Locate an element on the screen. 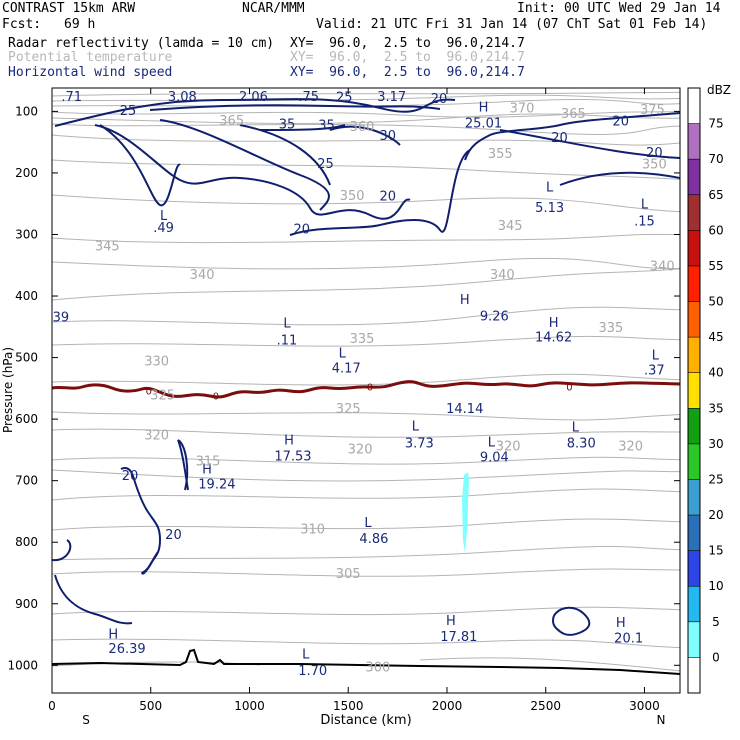 The height and width of the screenshot is (740, 740). wind-contour-label: 1.70 is located at coordinates (312, 671).